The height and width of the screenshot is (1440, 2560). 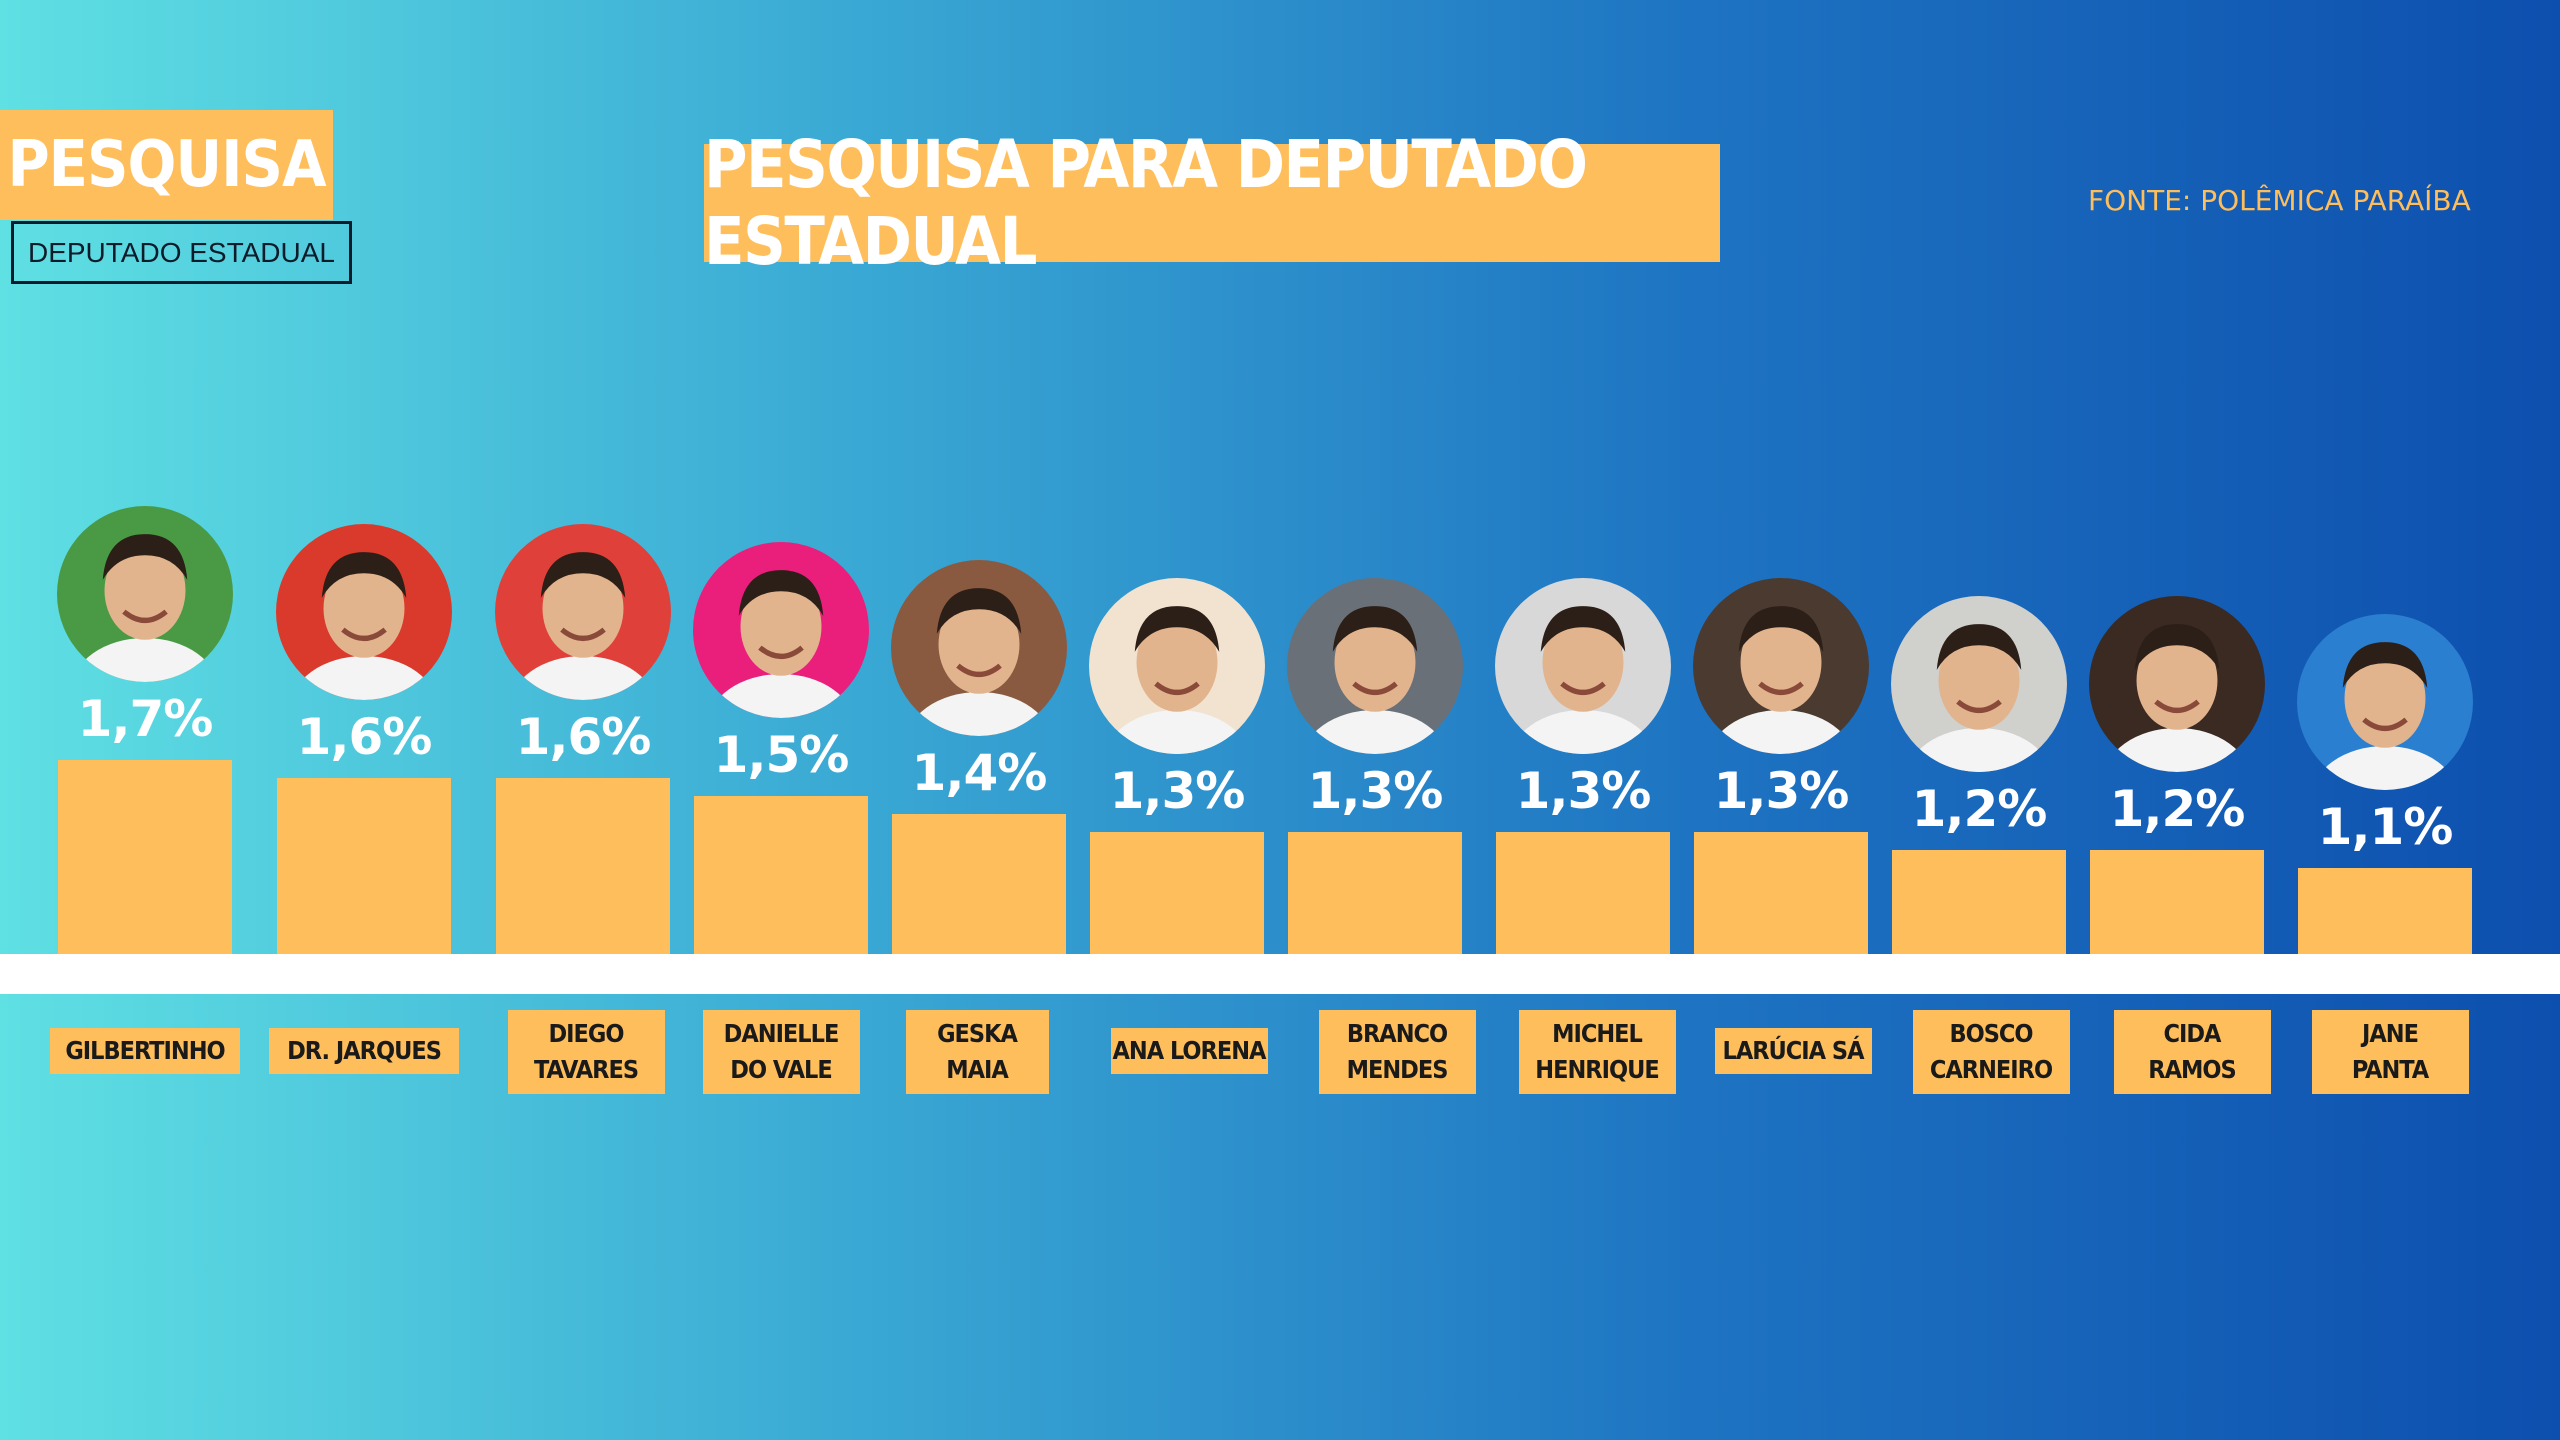 What do you see at coordinates (781, 755) in the screenshot?
I see `value-label: 1,5%` at bounding box center [781, 755].